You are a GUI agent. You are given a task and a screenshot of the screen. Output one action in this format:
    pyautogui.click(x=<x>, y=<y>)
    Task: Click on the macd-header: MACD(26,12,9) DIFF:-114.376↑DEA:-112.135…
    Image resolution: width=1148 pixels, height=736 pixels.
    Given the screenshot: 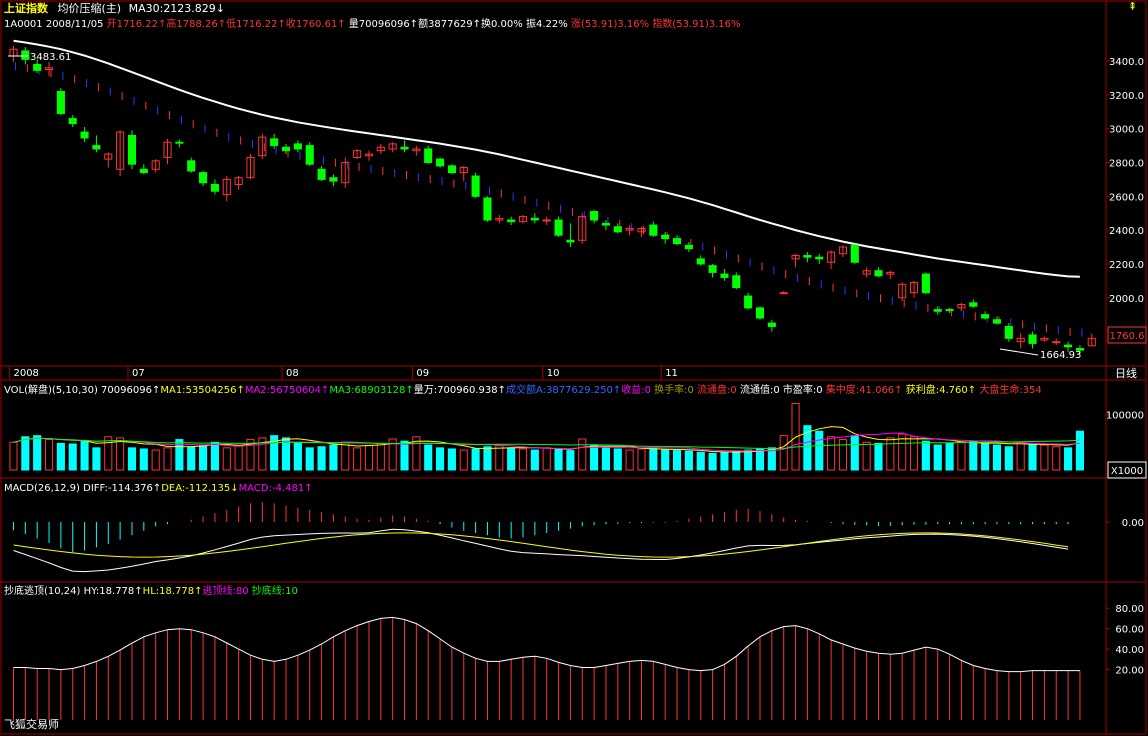 What is the action you would take?
    pyautogui.click(x=158, y=489)
    